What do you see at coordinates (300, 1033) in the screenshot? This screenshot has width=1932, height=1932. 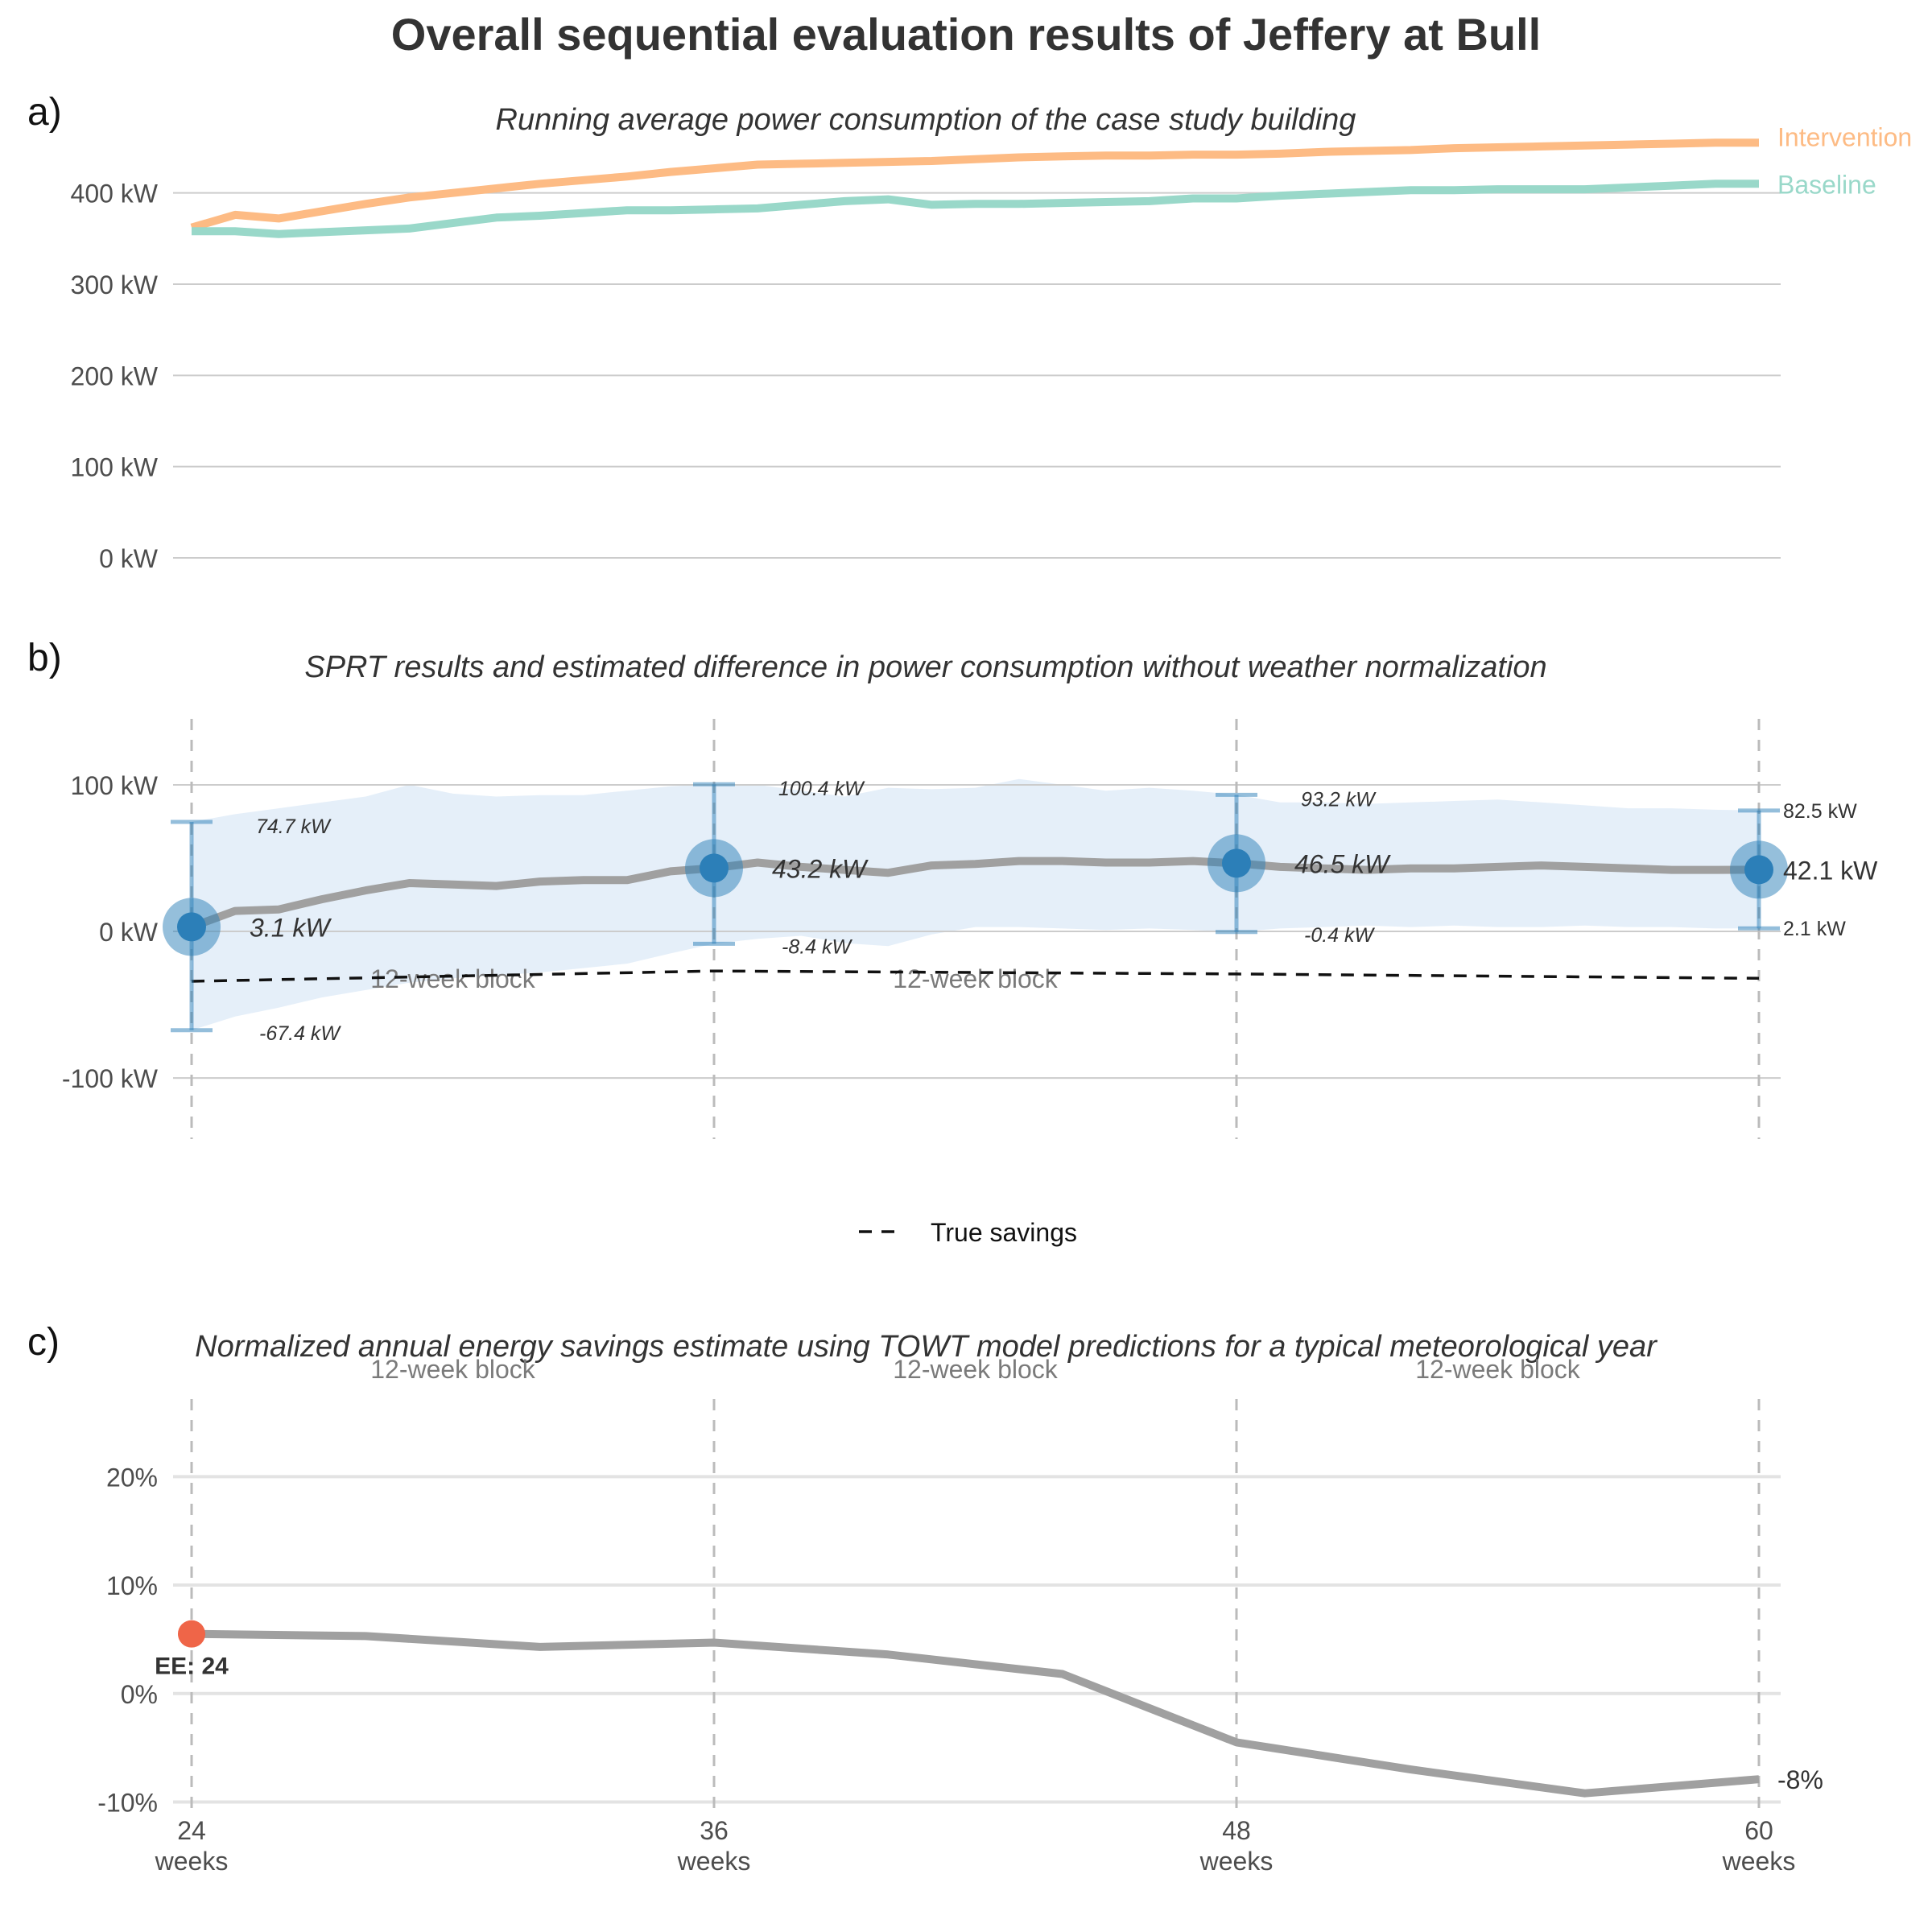 I see `panel-b-lower-label: -67.4 kW` at bounding box center [300, 1033].